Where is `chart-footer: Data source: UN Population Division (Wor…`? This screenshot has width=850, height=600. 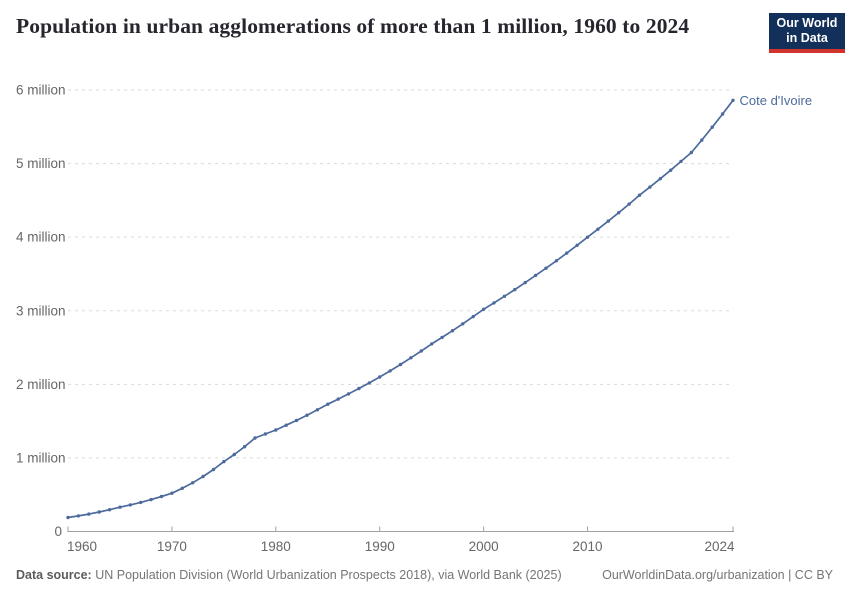 chart-footer: Data source: UN Population Division (Wor… is located at coordinates (424, 575).